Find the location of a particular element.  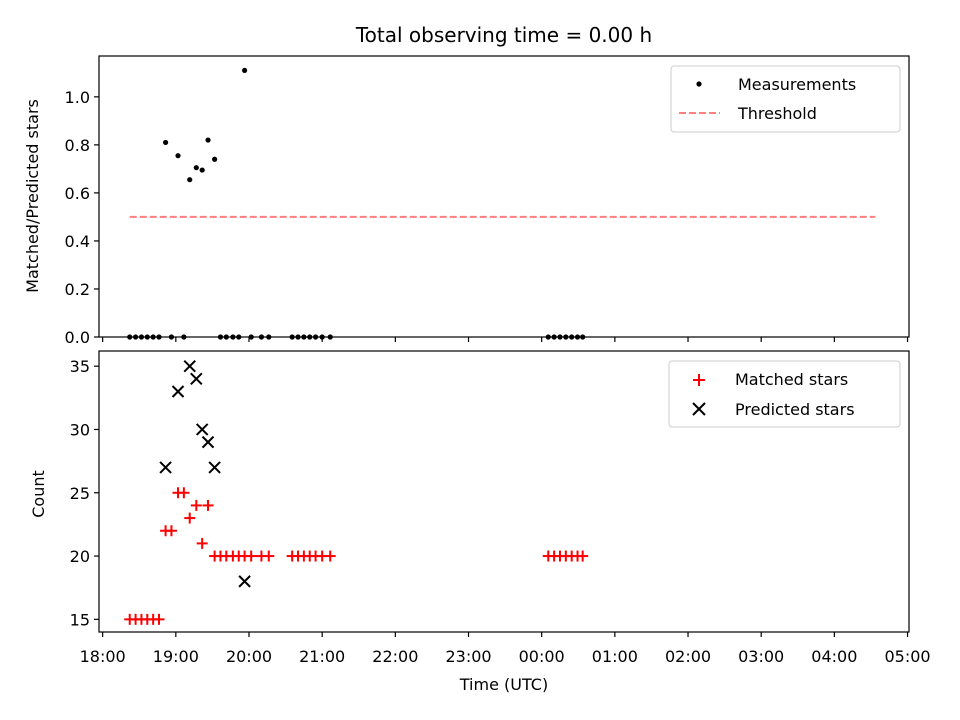

top-y-axis-label: Matched/Predicted stars is located at coordinates (32, 196).